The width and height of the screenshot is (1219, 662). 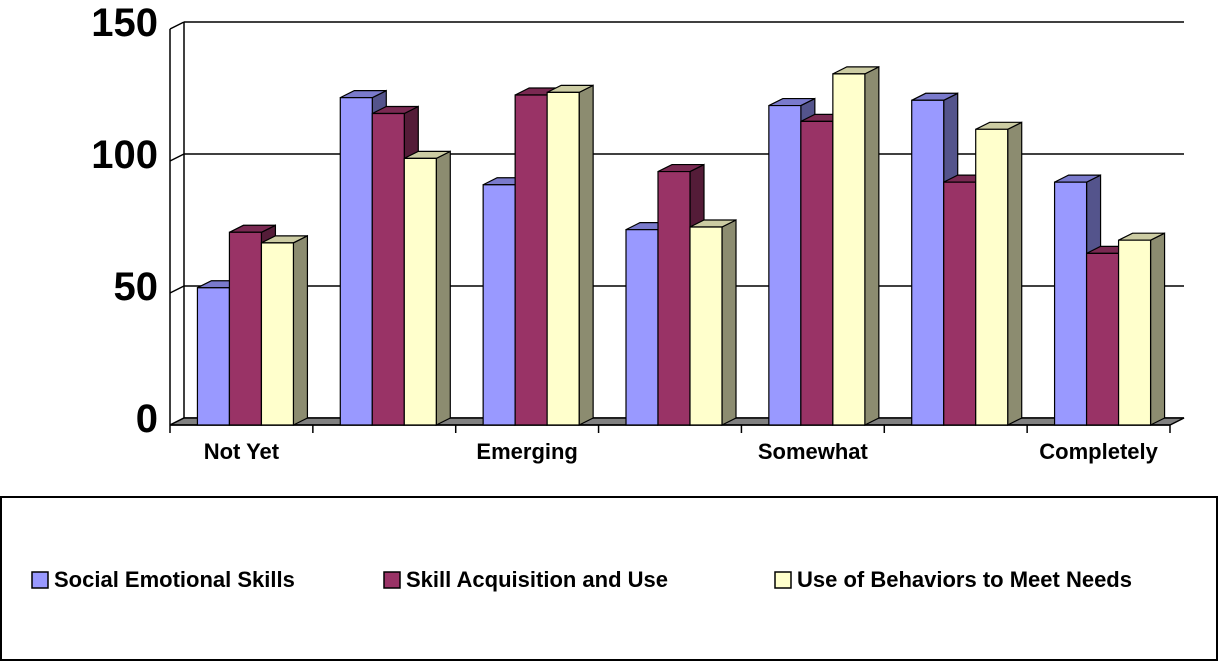 I want to click on x-tick-label: Completely, so click(x=1098, y=451).